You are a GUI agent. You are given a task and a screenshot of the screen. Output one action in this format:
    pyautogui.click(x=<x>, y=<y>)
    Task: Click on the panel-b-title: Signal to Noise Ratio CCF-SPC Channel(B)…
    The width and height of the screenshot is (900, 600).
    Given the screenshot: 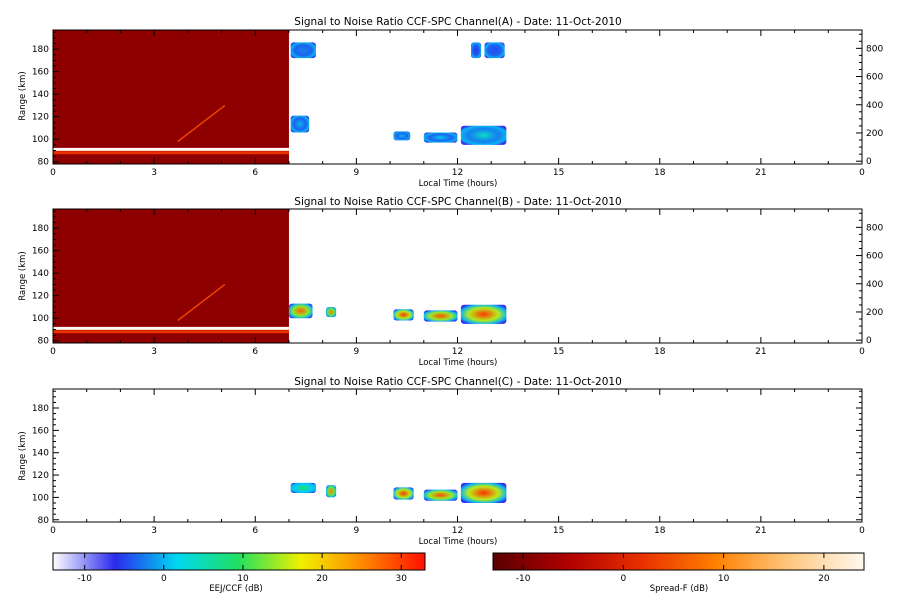 What is the action you would take?
    pyautogui.click(x=457, y=202)
    